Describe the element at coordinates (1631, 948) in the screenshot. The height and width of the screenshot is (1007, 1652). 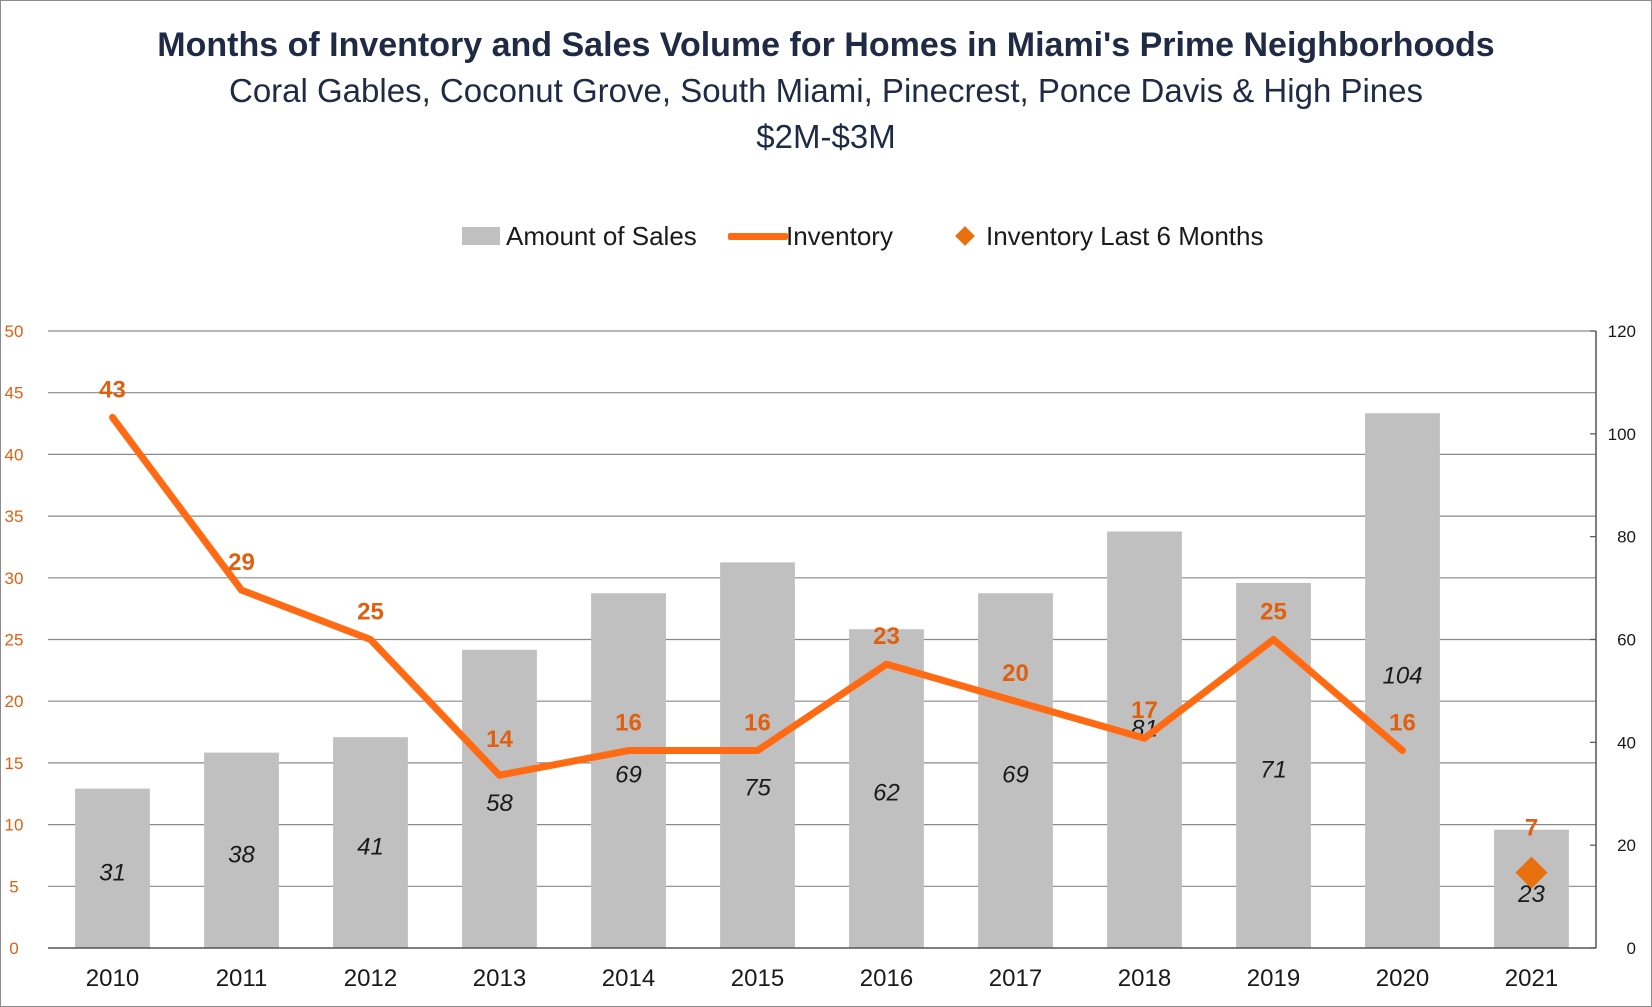
I see `right-tick-label-0: 0` at that location.